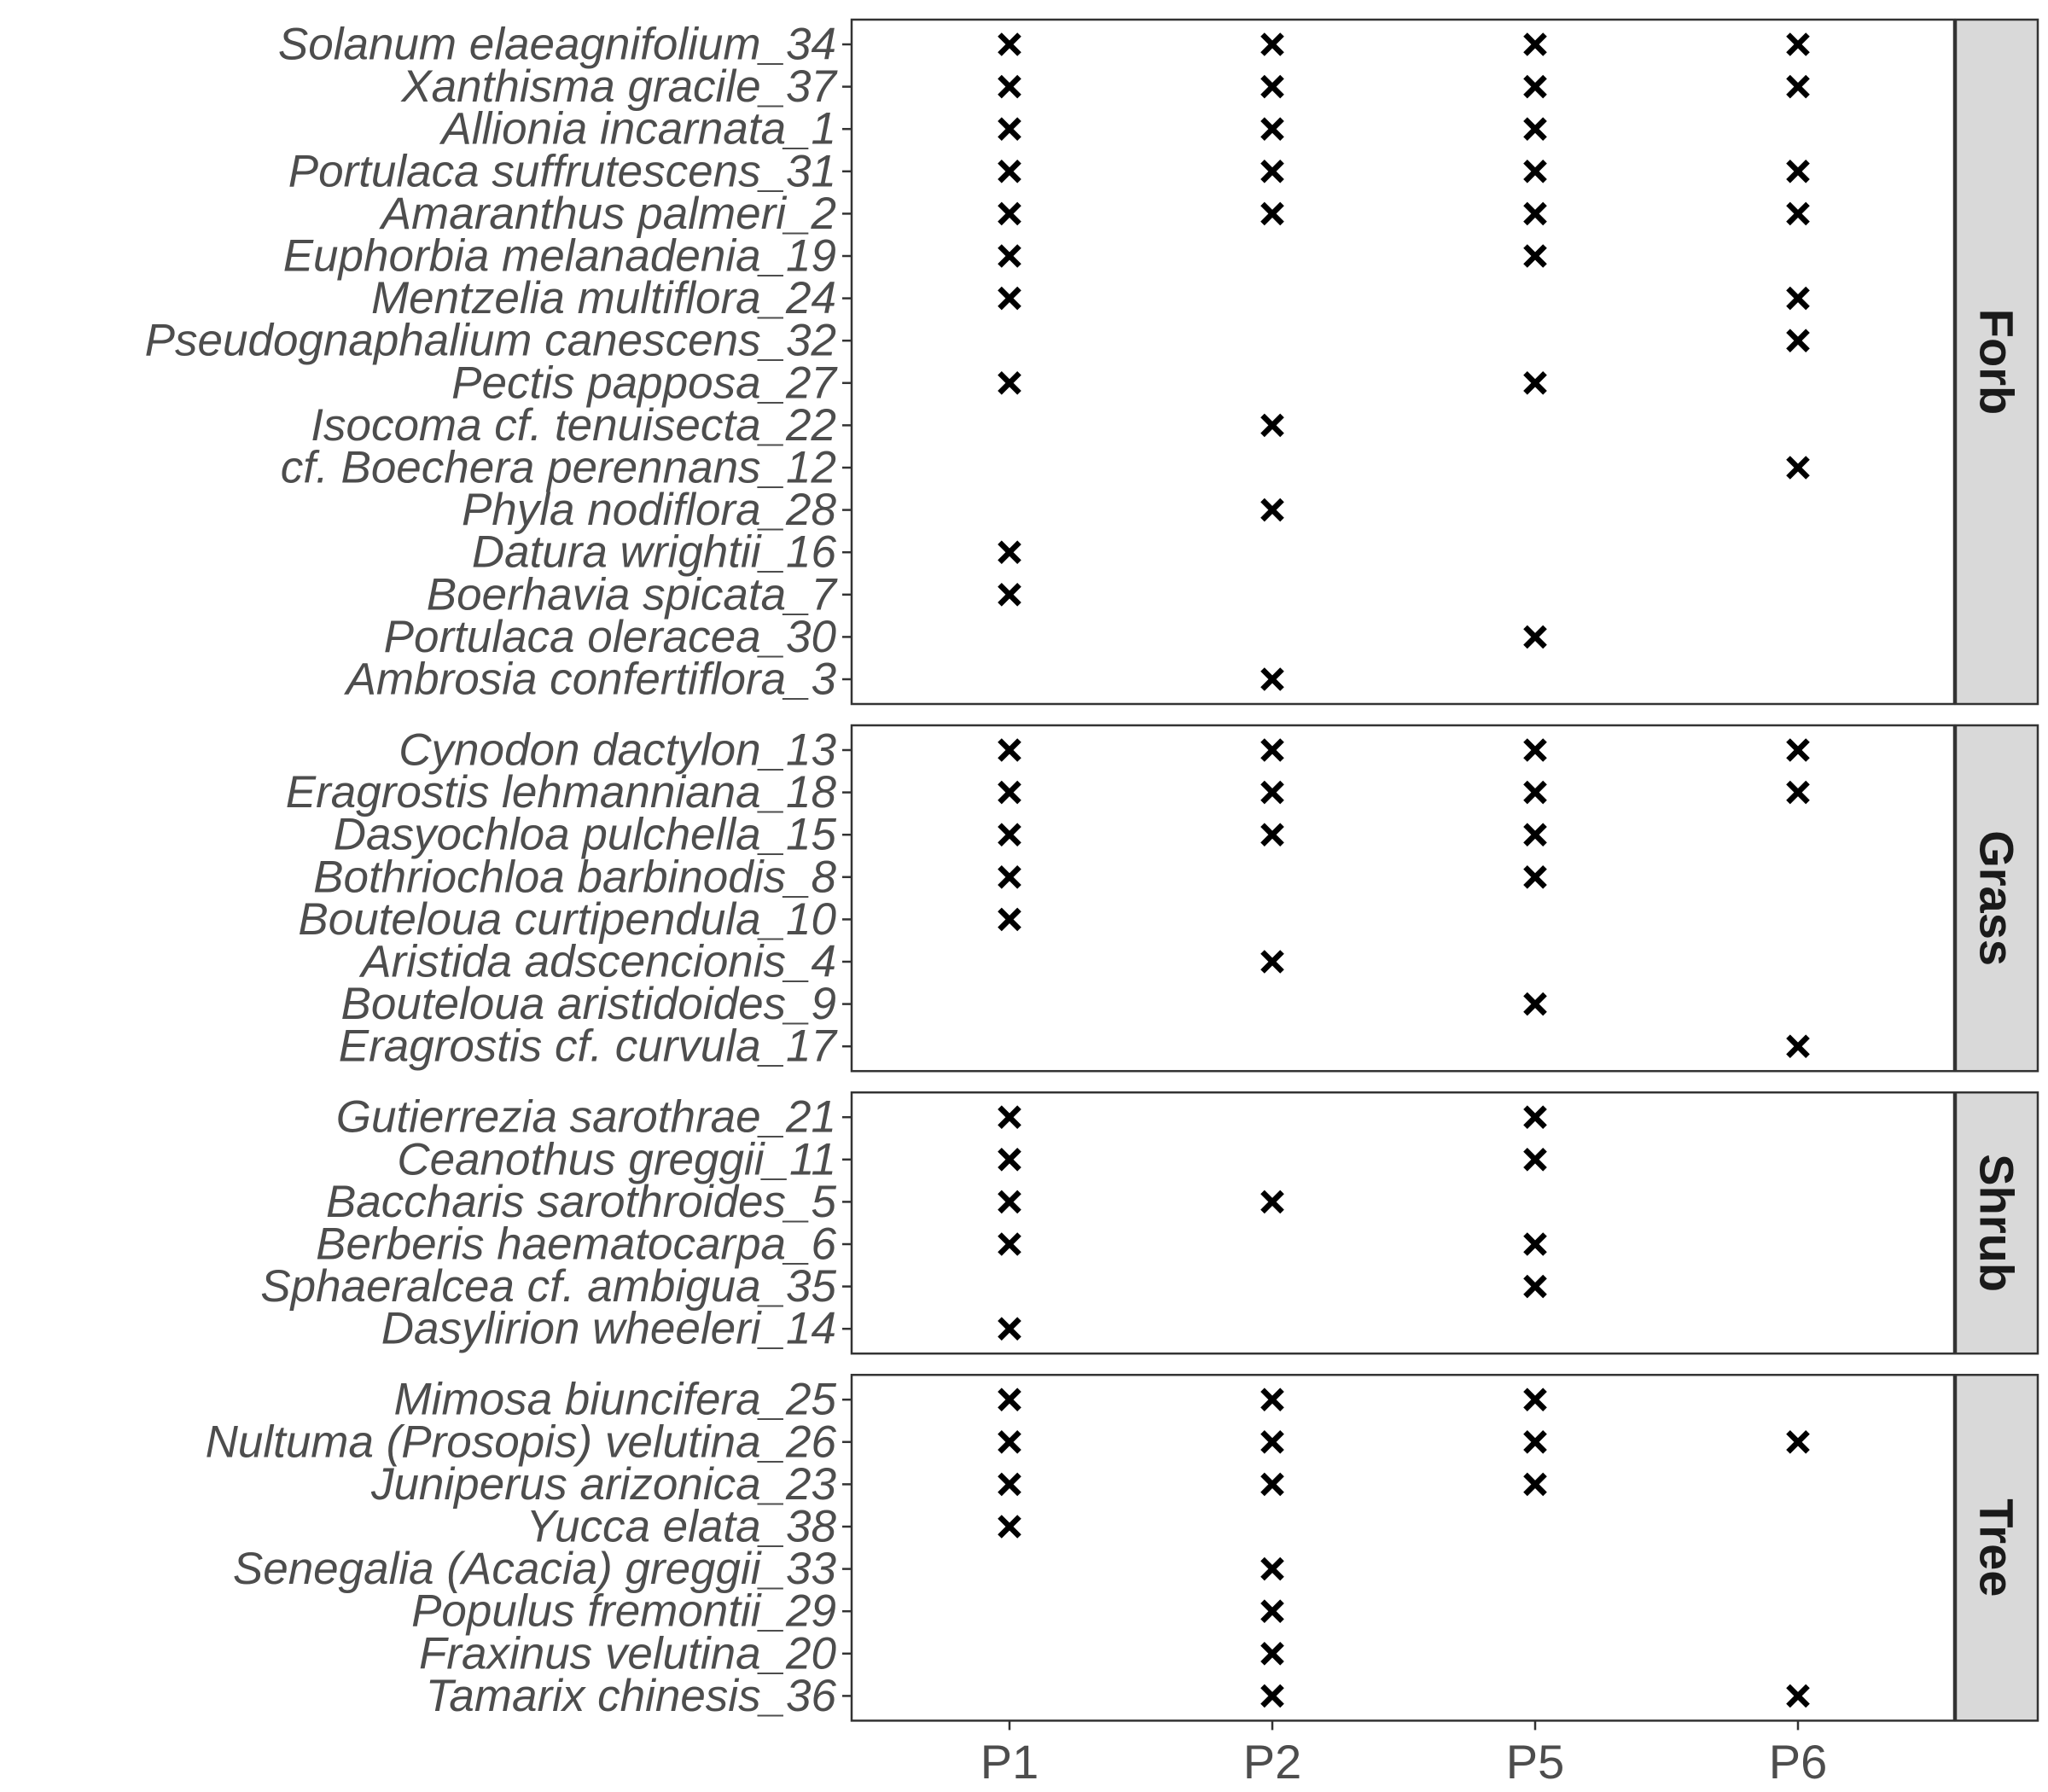 This screenshot has width=2048, height=1792. Describe the element at coordinates (615, 1400) in the screenshot. I see `species-label: Mimosa biuncifera_25` at that location.